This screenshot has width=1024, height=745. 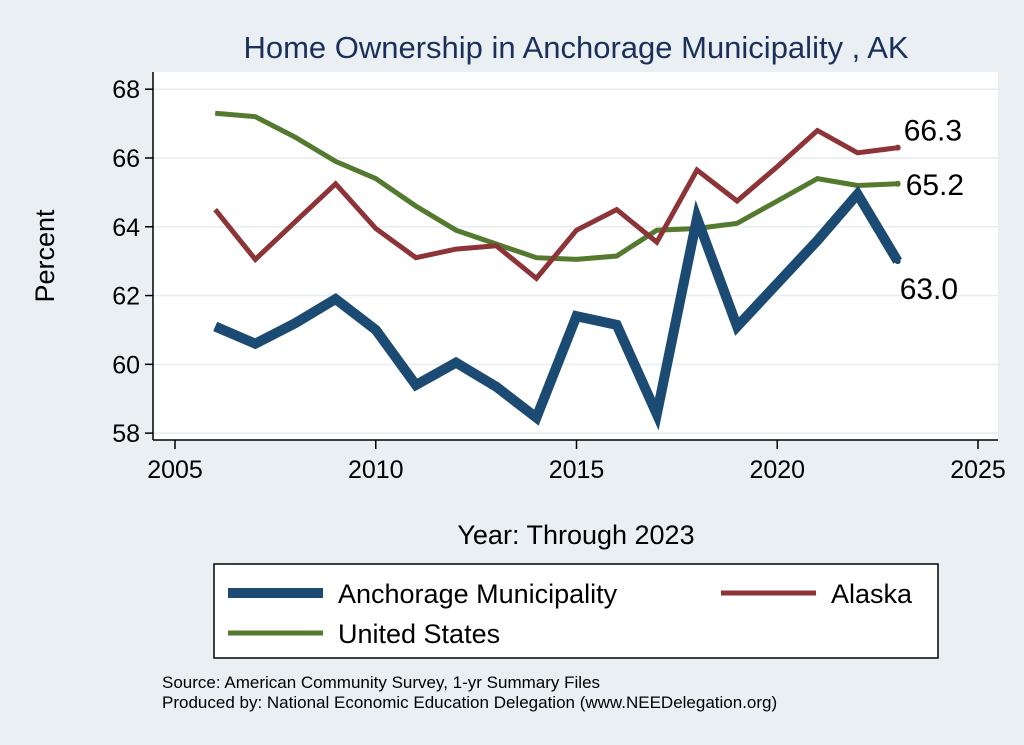 I want to click on legend-label-alaska: Alaska, so click(x=872, y=594).